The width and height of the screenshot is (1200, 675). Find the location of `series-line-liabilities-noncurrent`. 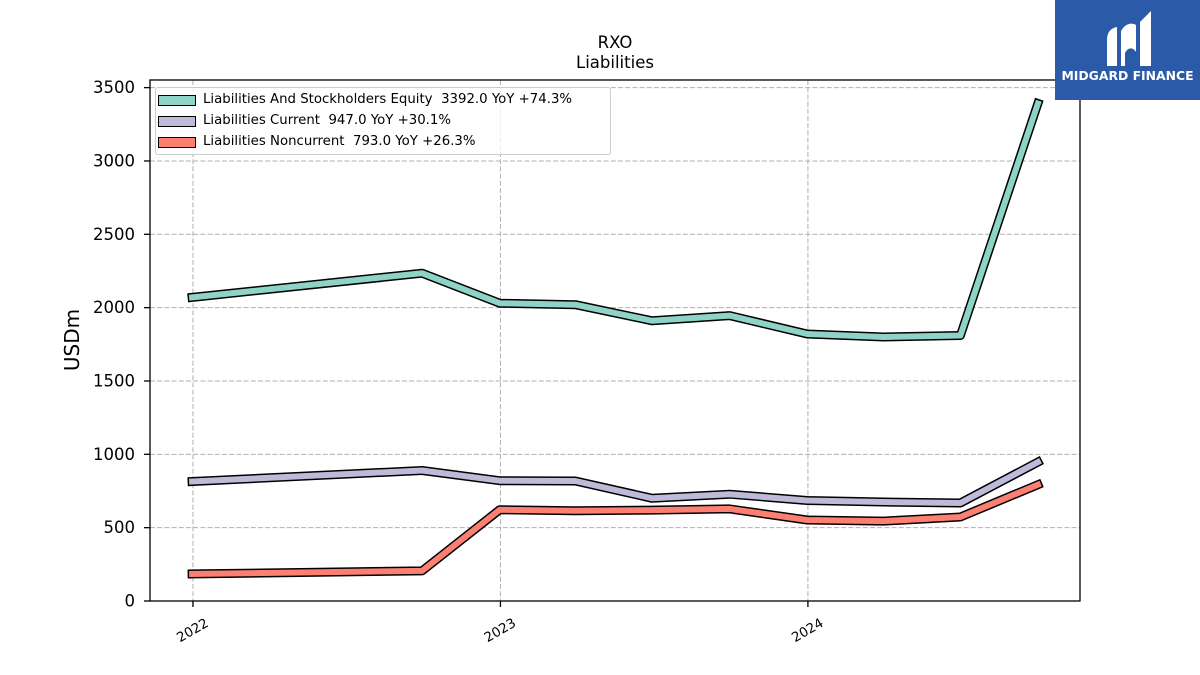

series-line-liabilities-noncurrent is located at coordinates (615, 528).